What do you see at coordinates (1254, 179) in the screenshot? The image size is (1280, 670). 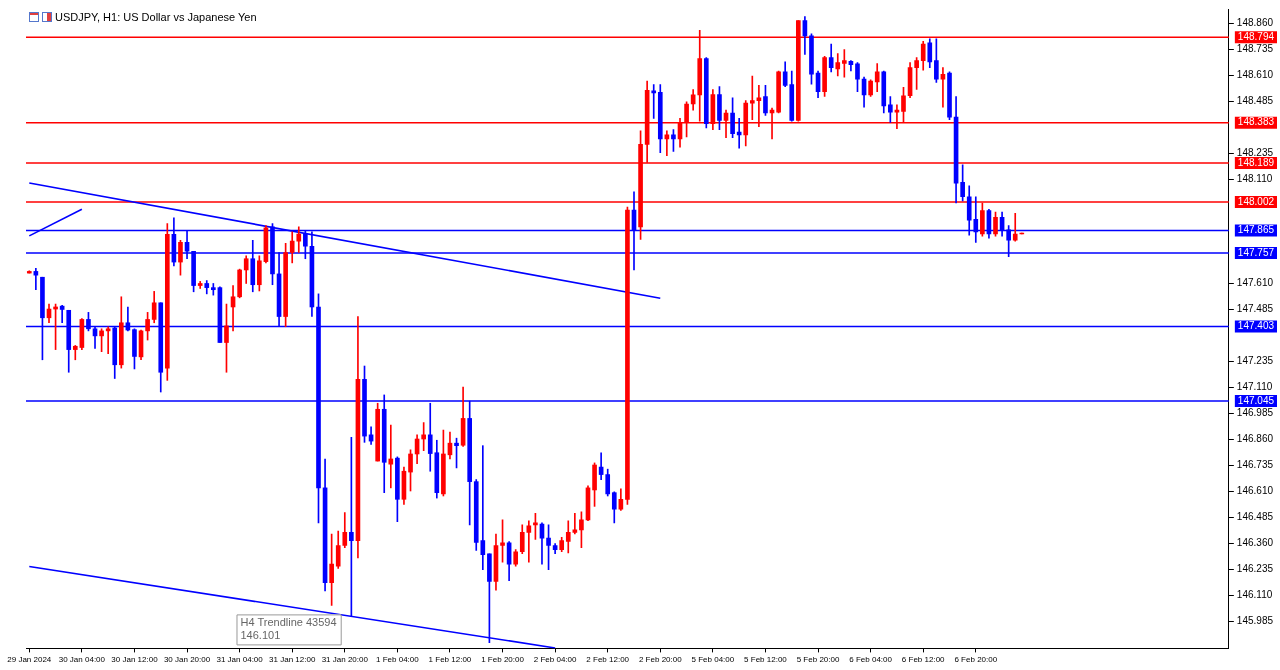 I see `y-tick-label: 148.110` at bounding box center [1254, 179].